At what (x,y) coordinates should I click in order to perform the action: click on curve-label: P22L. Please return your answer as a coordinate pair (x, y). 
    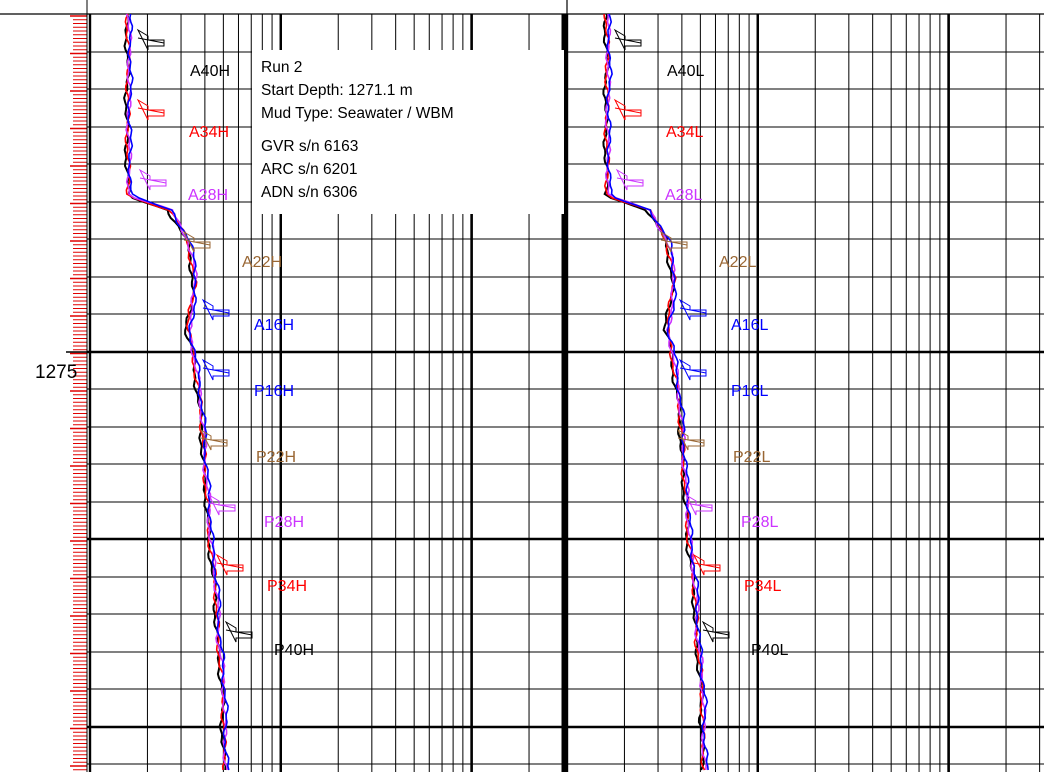
    Looking at the image, I should click on (751, 457).